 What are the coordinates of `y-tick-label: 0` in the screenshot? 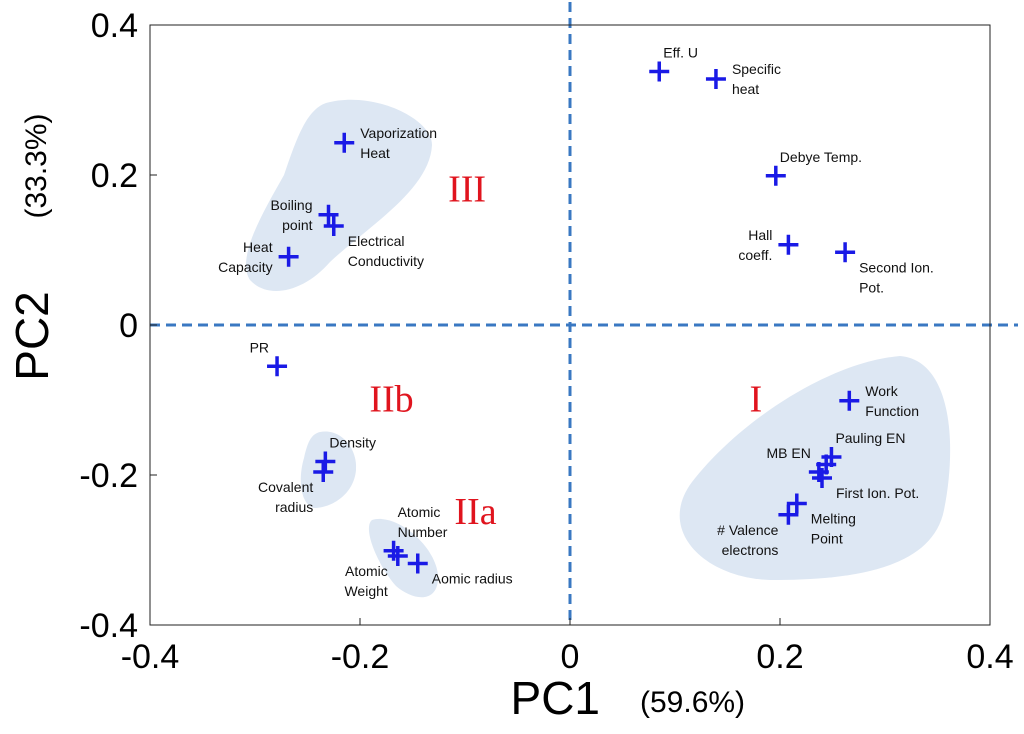 It's located at (128, 326).